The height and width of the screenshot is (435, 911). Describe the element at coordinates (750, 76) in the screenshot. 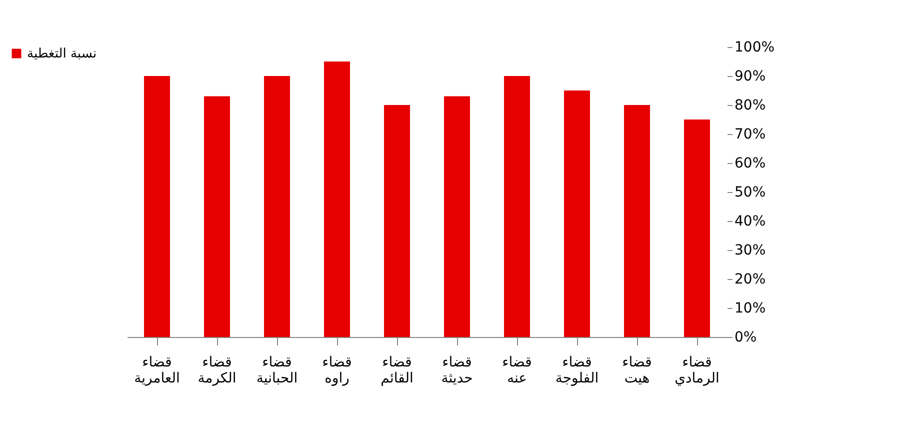

I see `y-tick-label: 90%` at that location.